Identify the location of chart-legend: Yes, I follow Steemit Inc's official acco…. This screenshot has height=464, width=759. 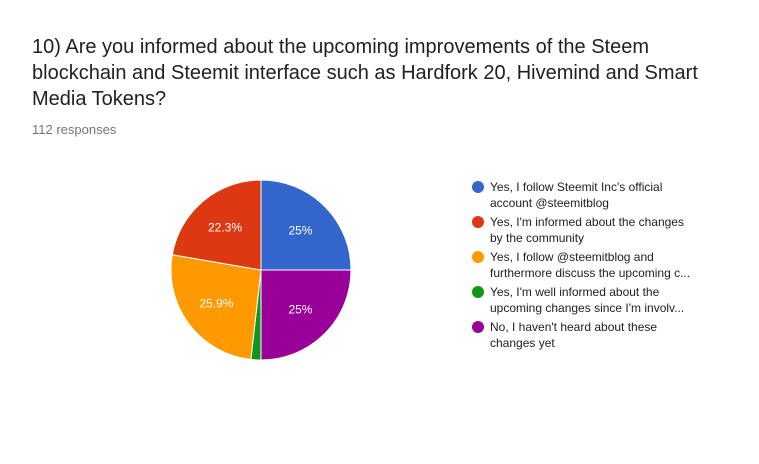
(592, 266).